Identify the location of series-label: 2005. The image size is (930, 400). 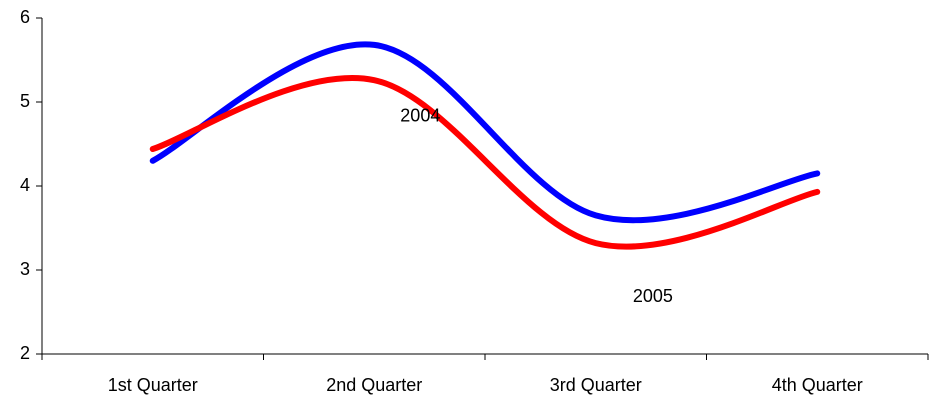
(653, 296).